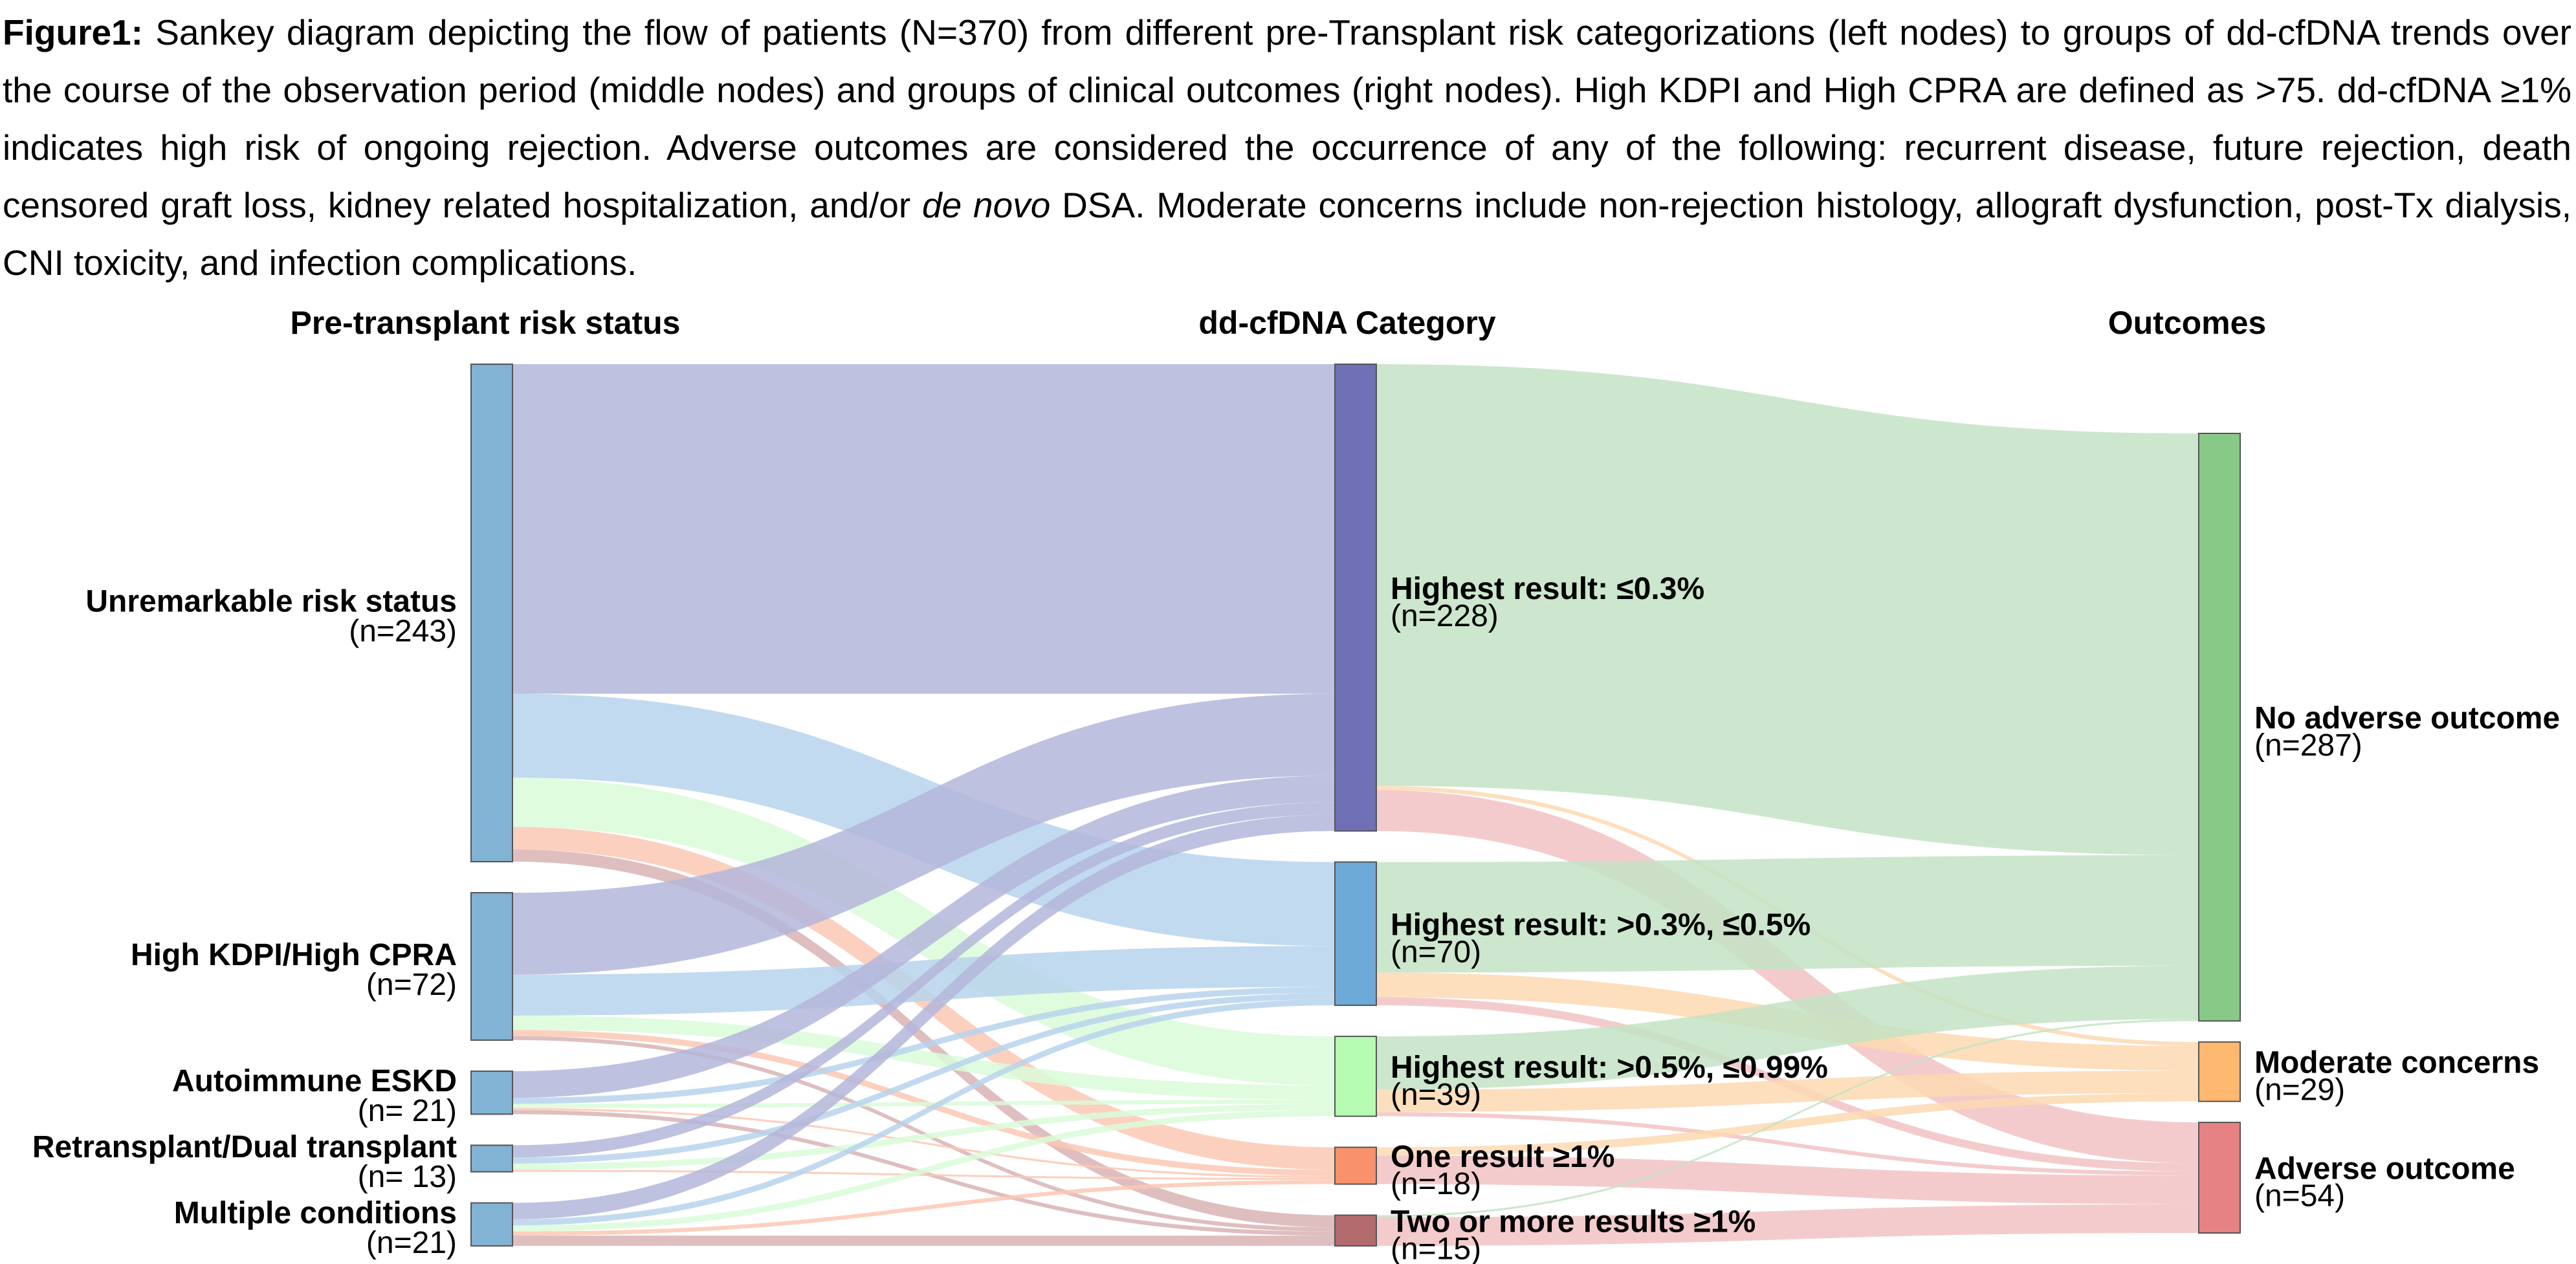 The width and height of the screenshot is (2576, 1264). Describe the element at coordinates (1356, 1230) in the screenshot. I see `node-dd_two` at that location.